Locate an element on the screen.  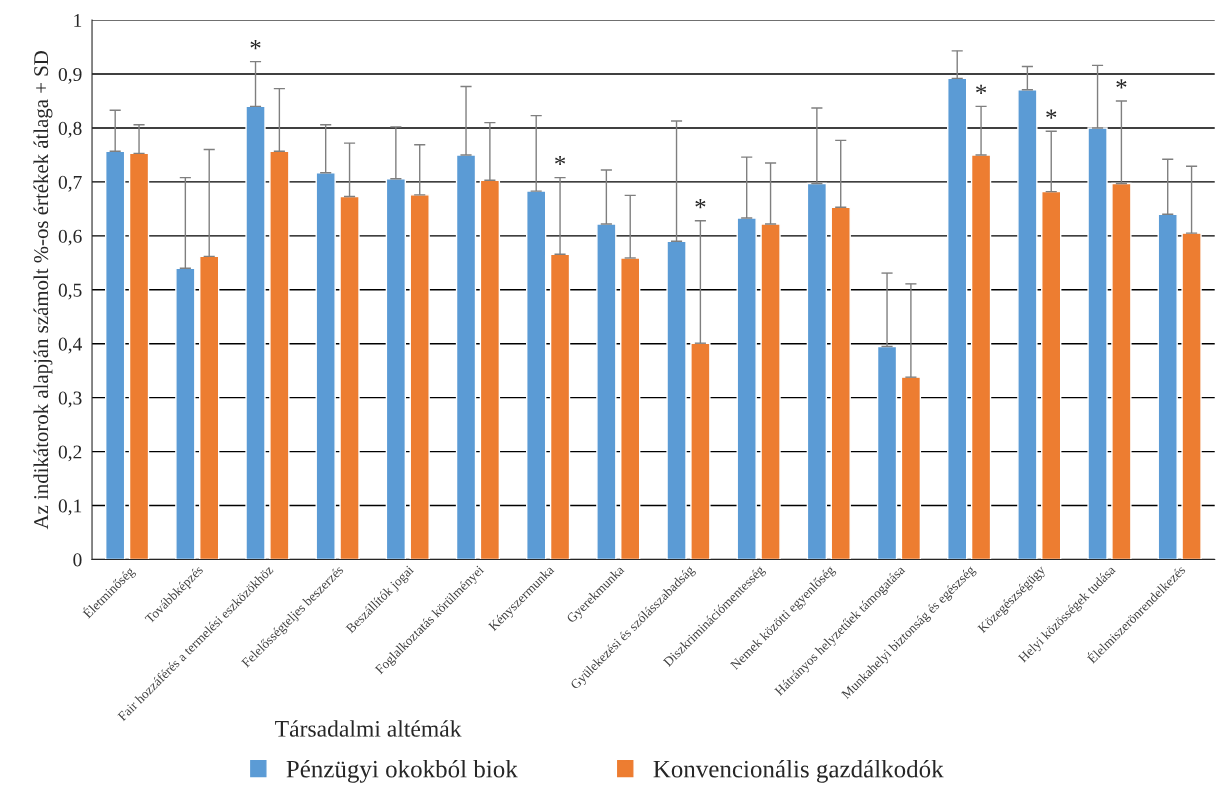
y-tick-label: 0,1 is located at coordinates (70, 507).